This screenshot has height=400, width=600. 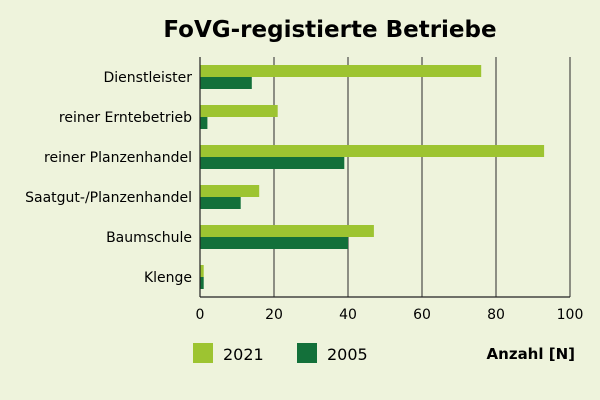 I want to click on x-tick-label: 60, so click(x=422, y=315).